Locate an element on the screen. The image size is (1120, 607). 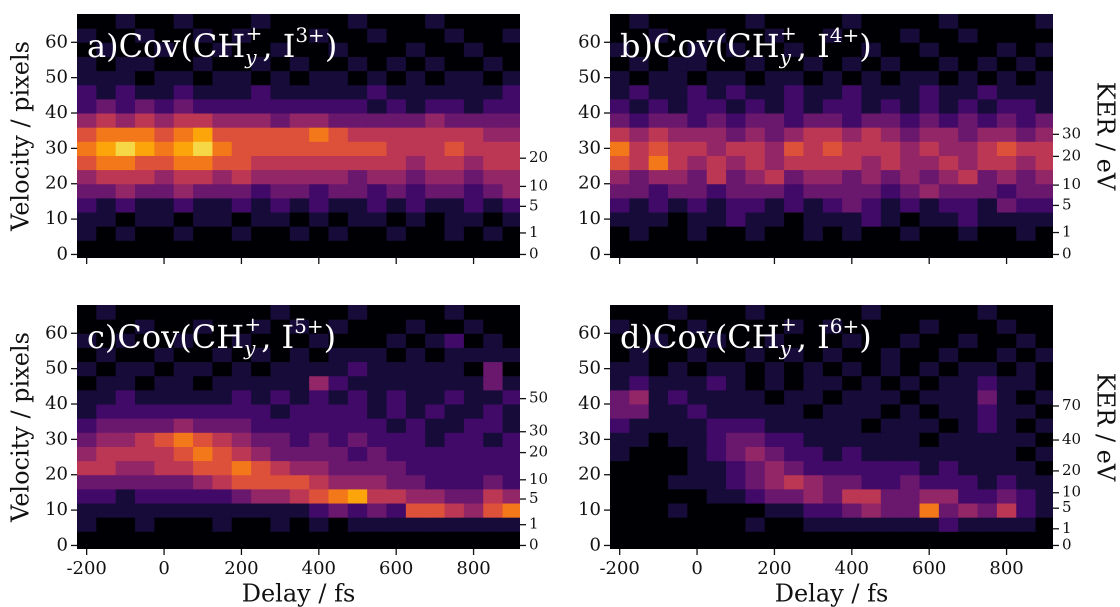
x-tick-label: 0 is located at coordinates (163, 568).